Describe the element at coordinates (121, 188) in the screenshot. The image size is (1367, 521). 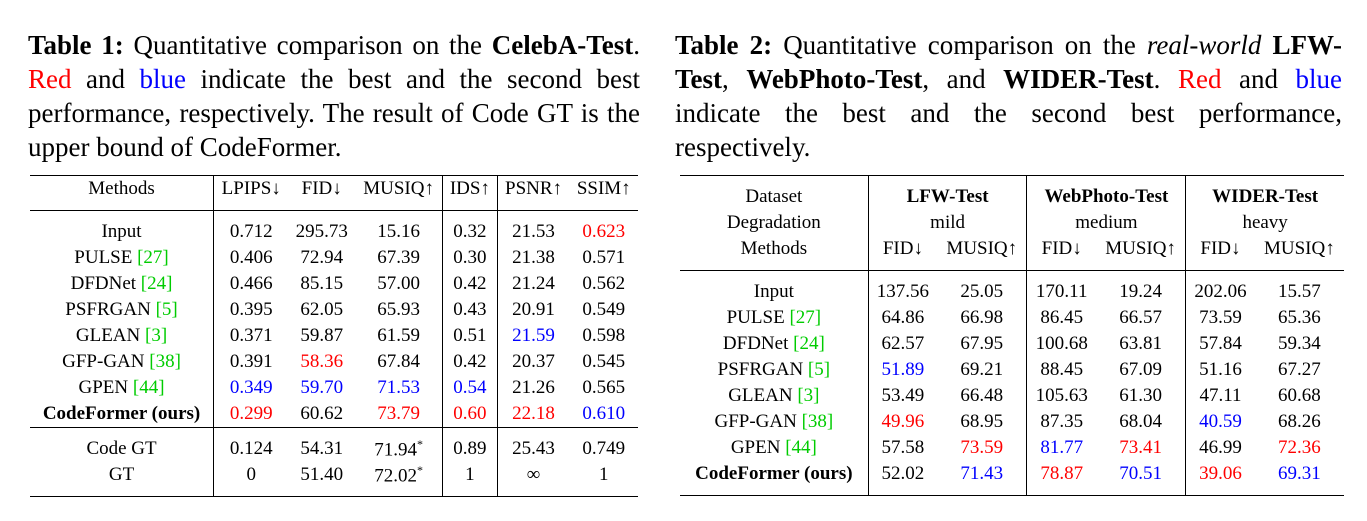
I see `text: Methods` at that location.